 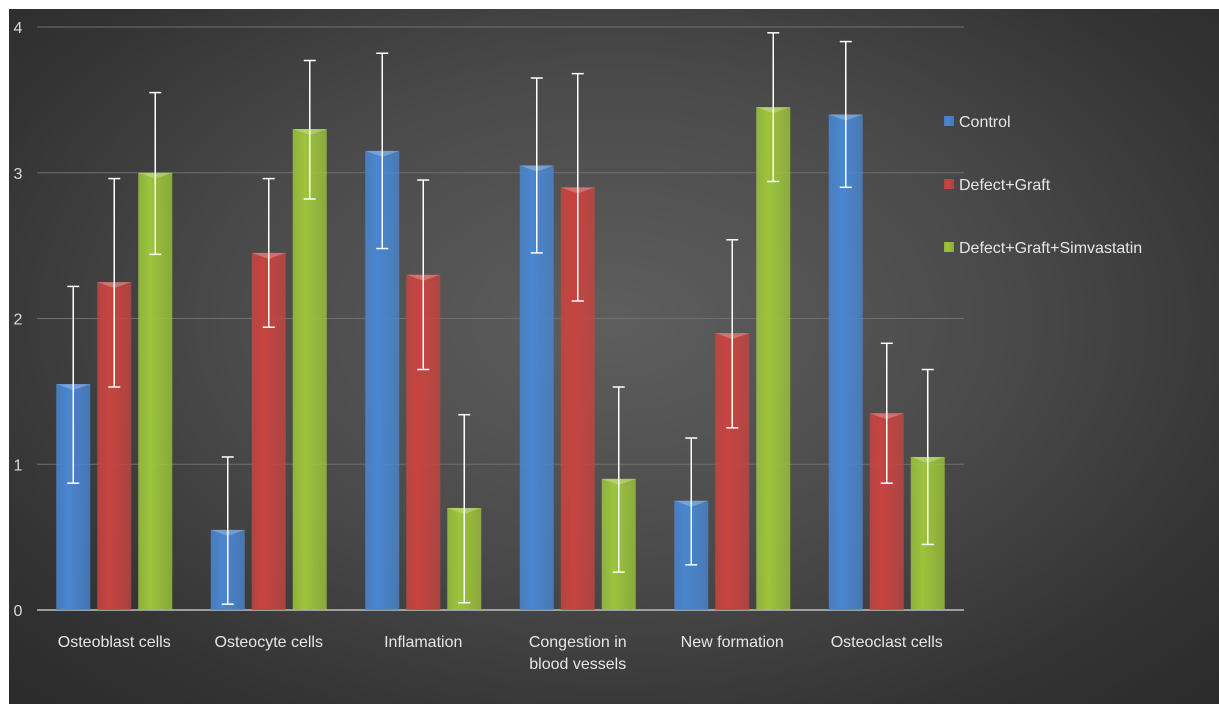 I want to click on x-tick-label: Inflamation, so click(x=423, y=642).